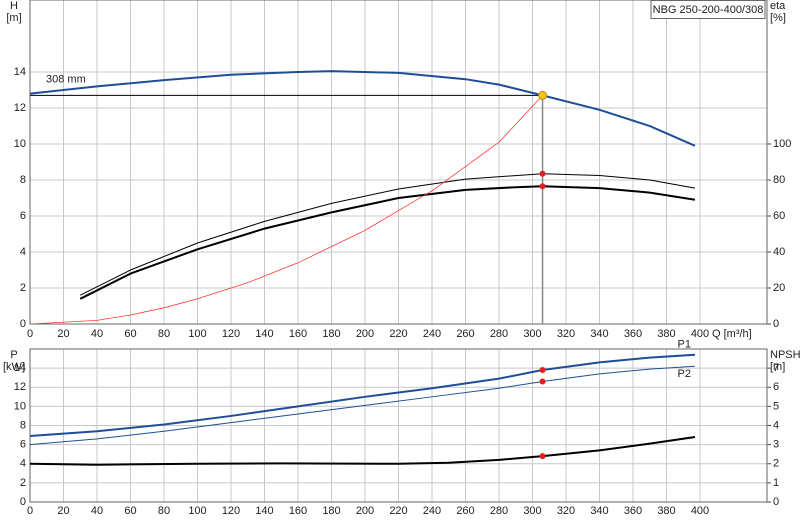  I want to click on y2-tick-label: 40, so click(779, 252).